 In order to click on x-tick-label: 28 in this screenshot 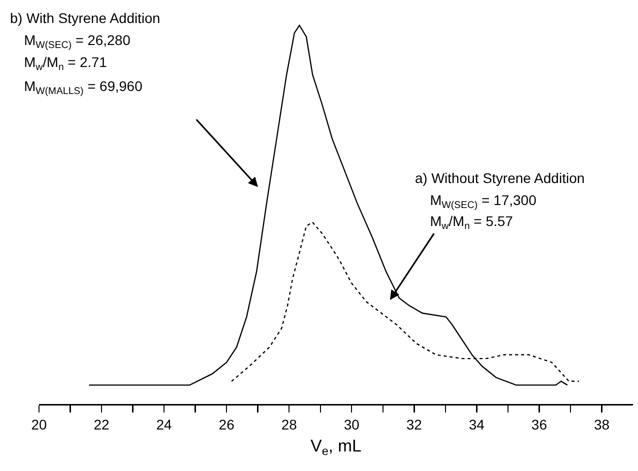, I will do `click(289, 424)`.